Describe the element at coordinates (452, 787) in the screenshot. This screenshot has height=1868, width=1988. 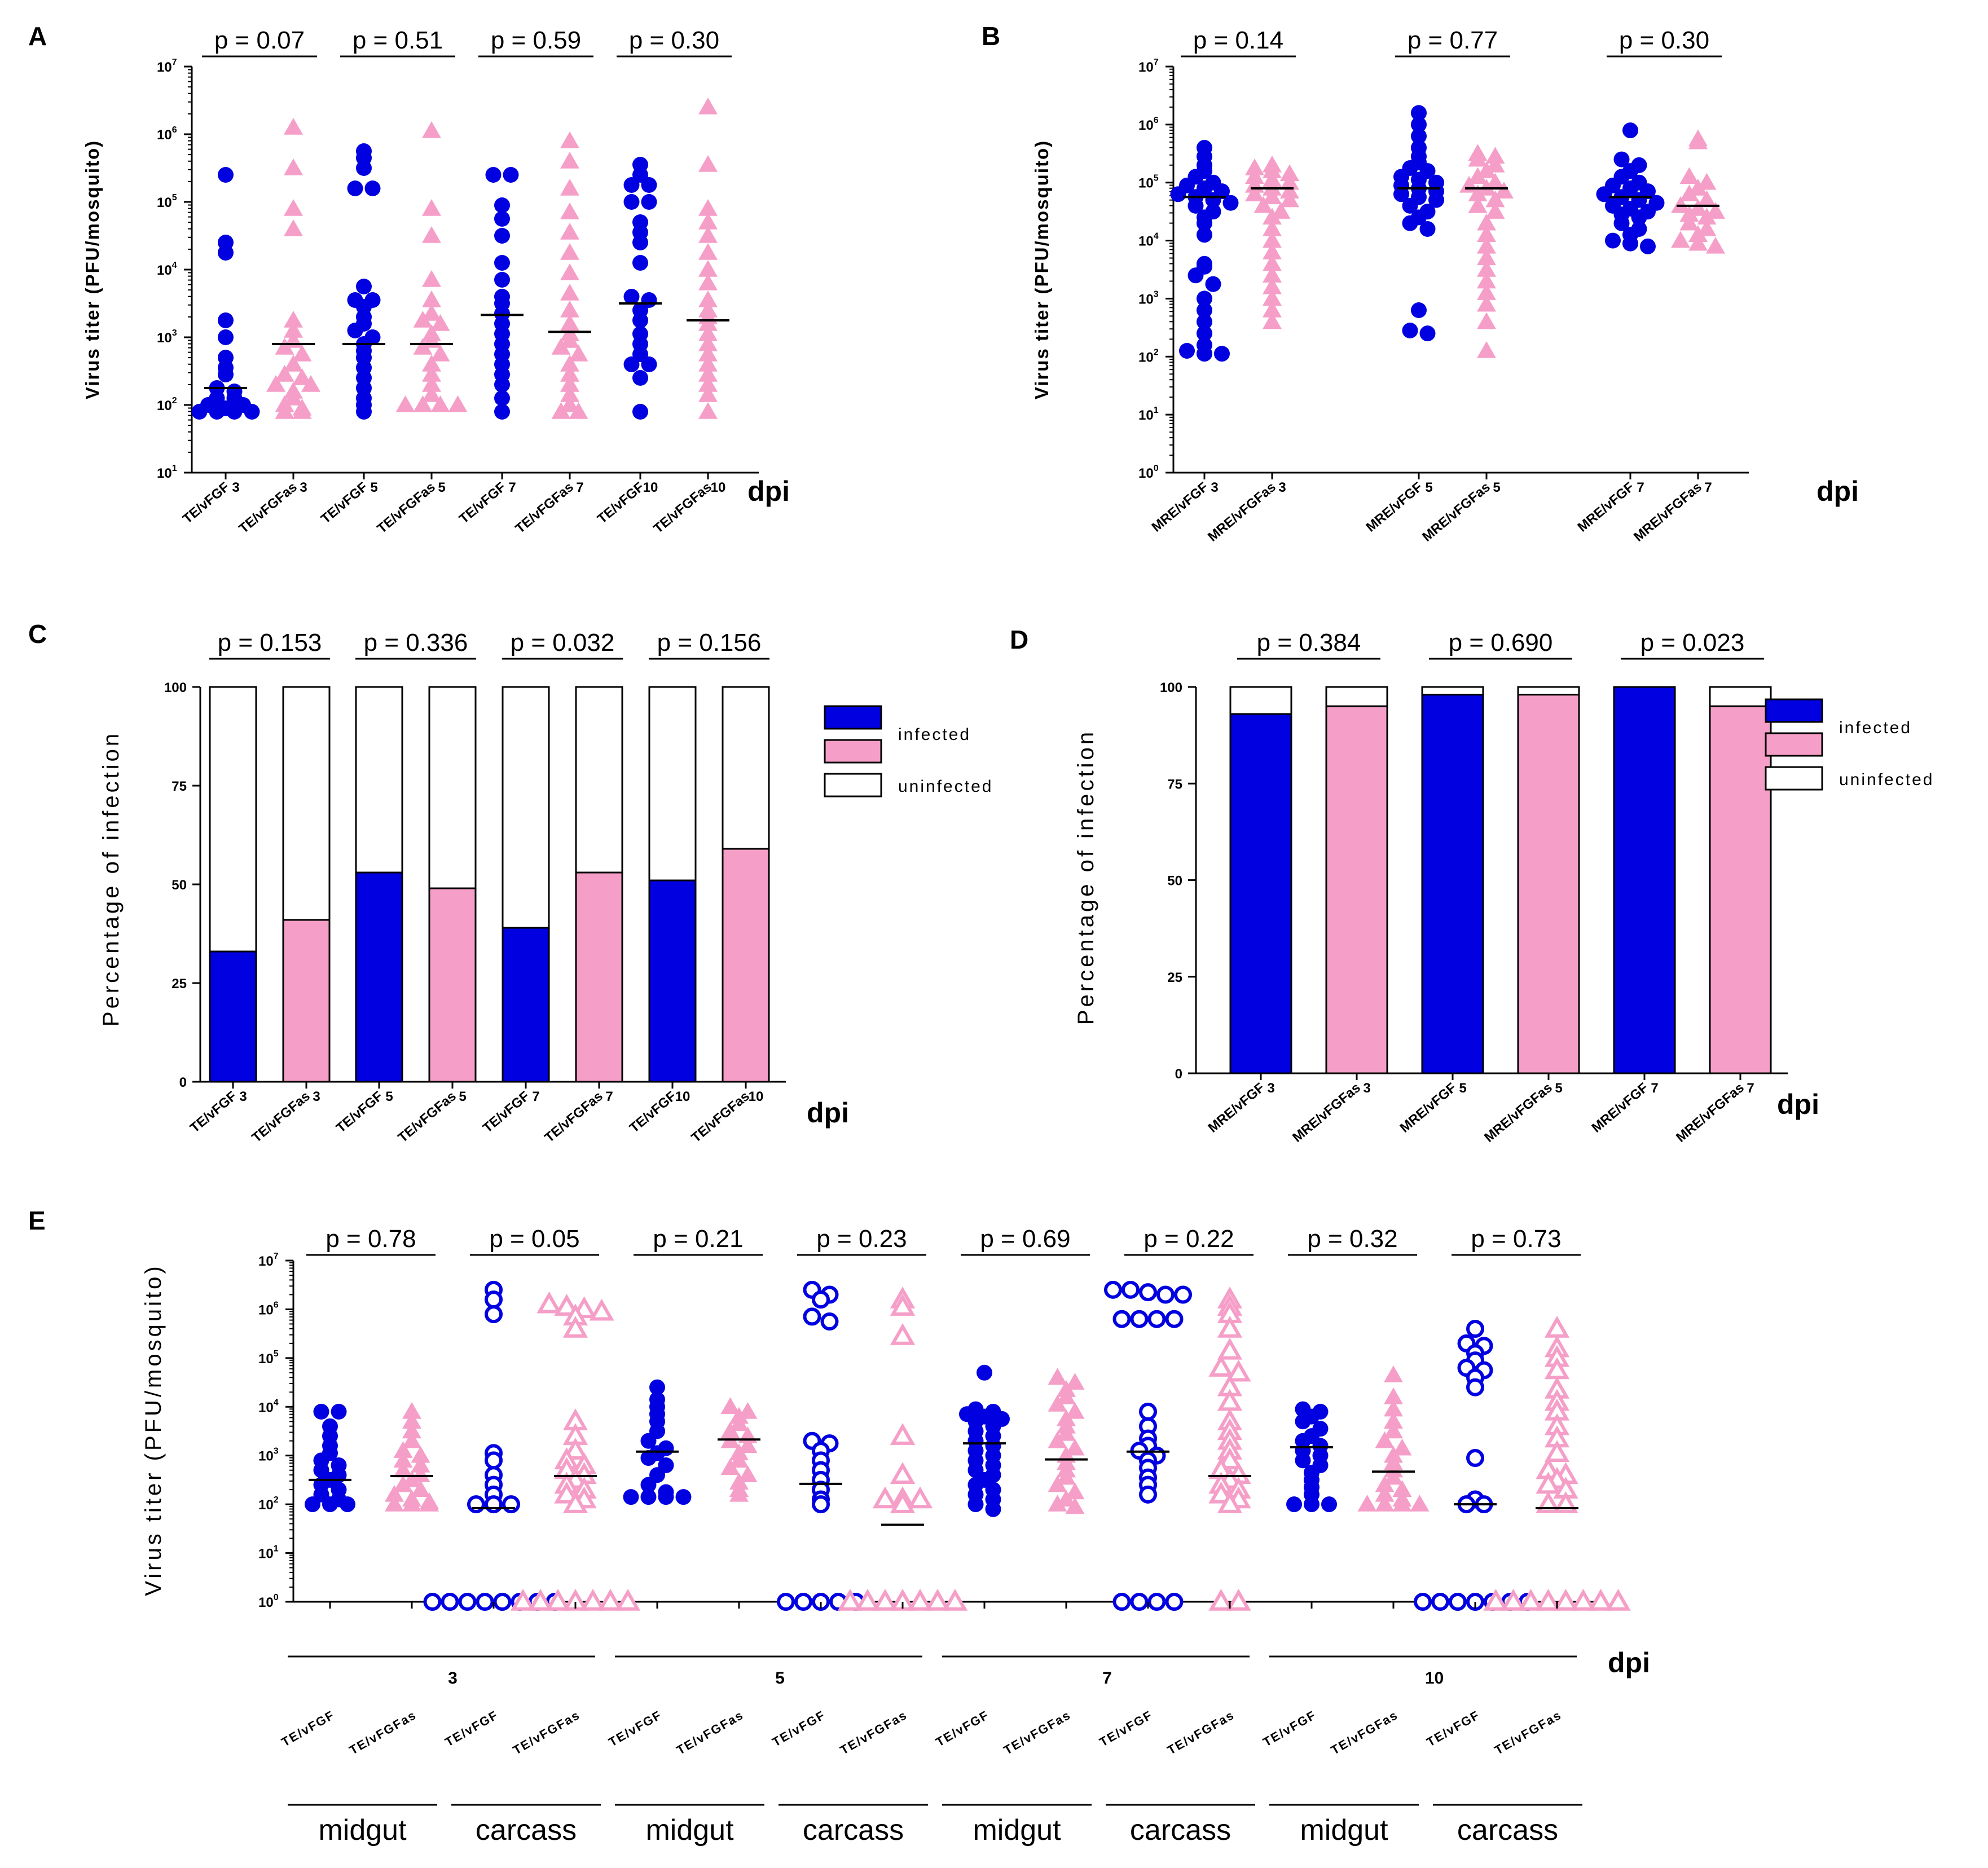
I see `bar-uninfected` at that location.